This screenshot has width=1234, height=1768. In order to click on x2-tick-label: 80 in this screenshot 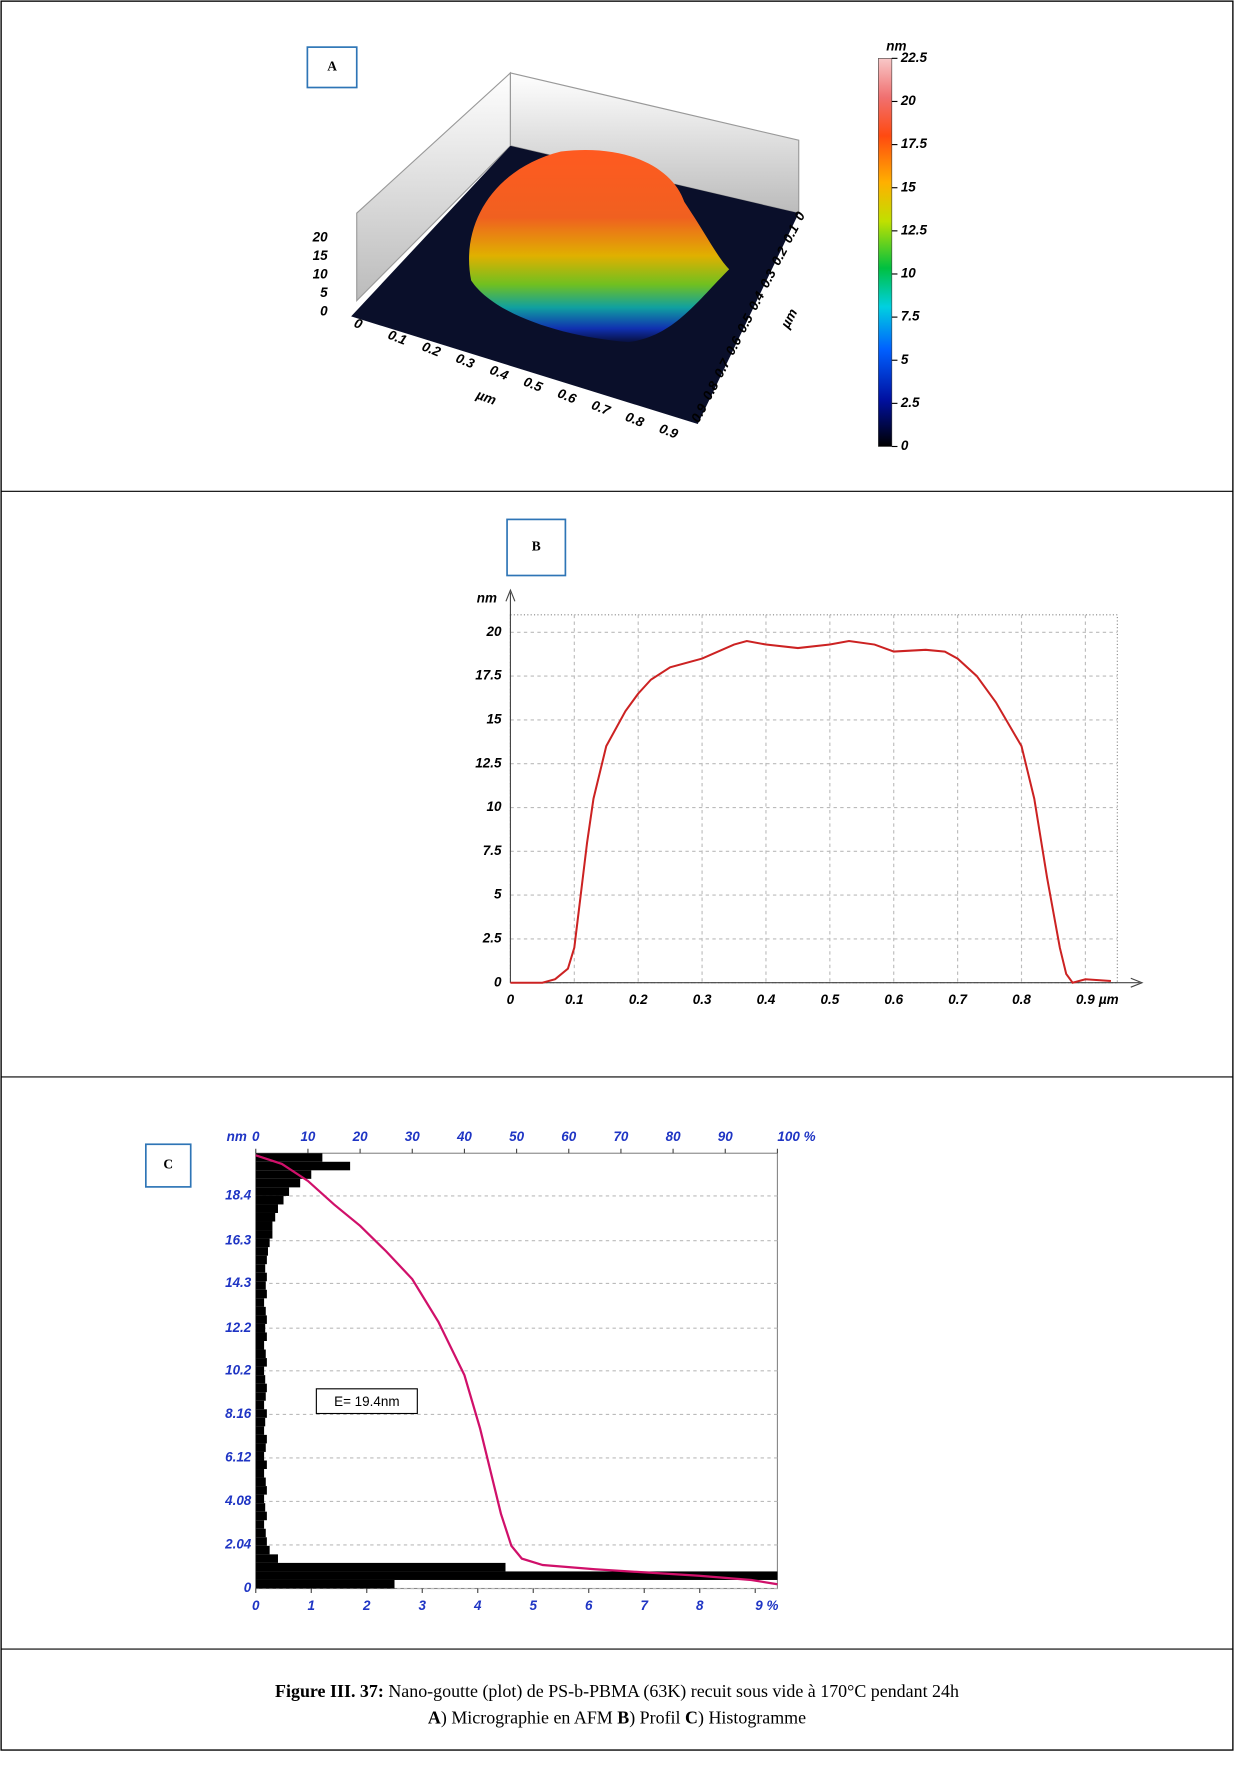, I will do `click(673, 1136)`.